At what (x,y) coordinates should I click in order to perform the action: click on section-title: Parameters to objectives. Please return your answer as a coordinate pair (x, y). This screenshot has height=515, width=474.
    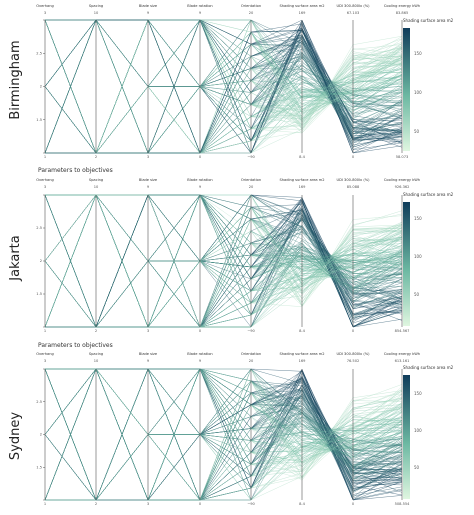
    Looking at the image, I should click on (75, 345).